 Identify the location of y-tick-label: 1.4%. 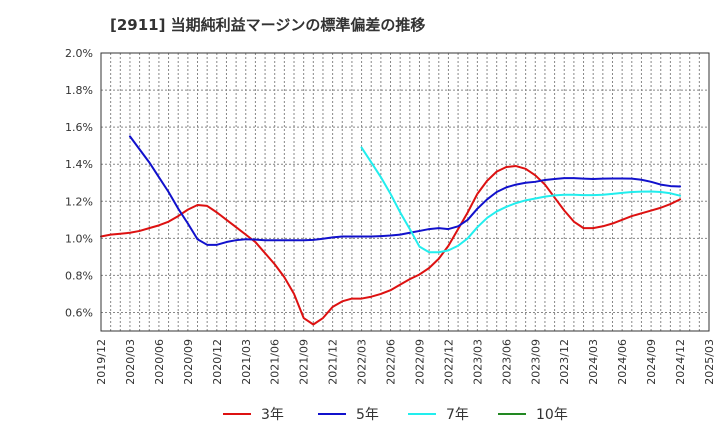
(79, 164).